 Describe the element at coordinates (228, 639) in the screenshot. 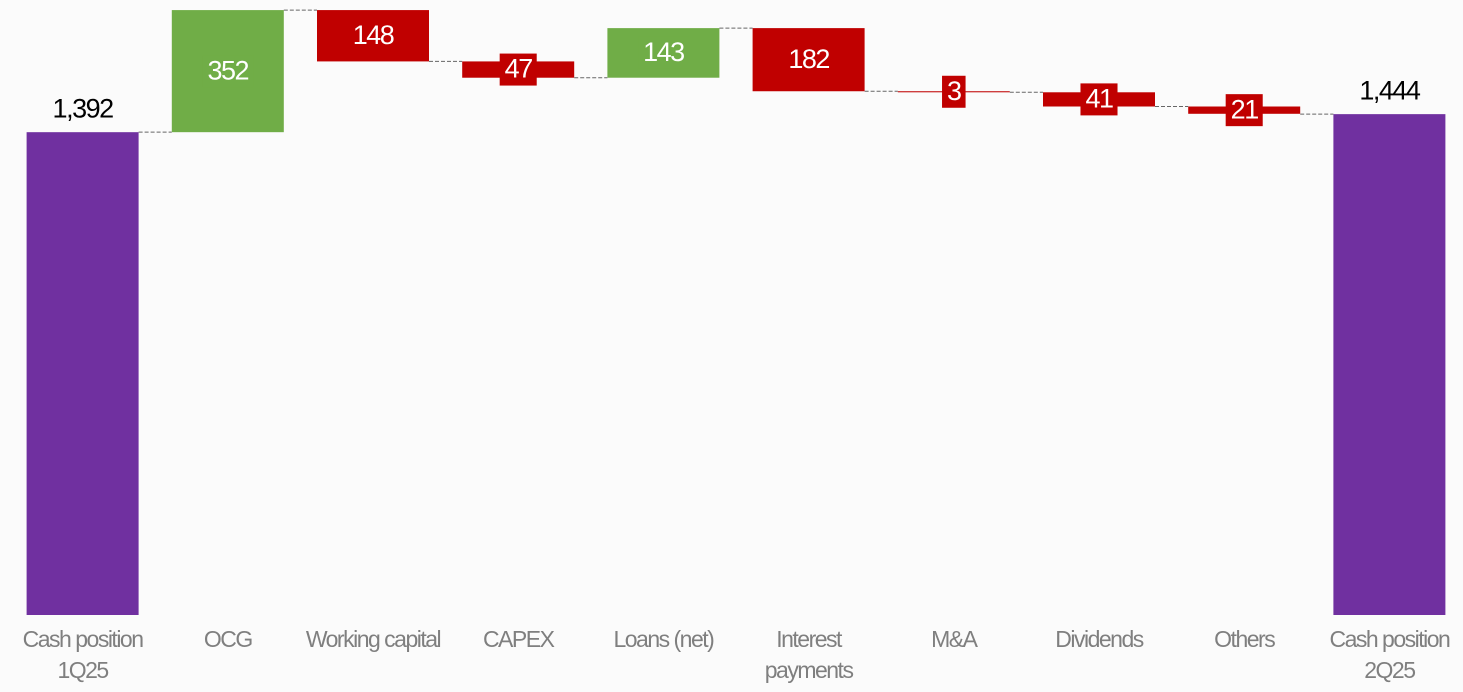

I see `x-tick-label: OCG` at that location.